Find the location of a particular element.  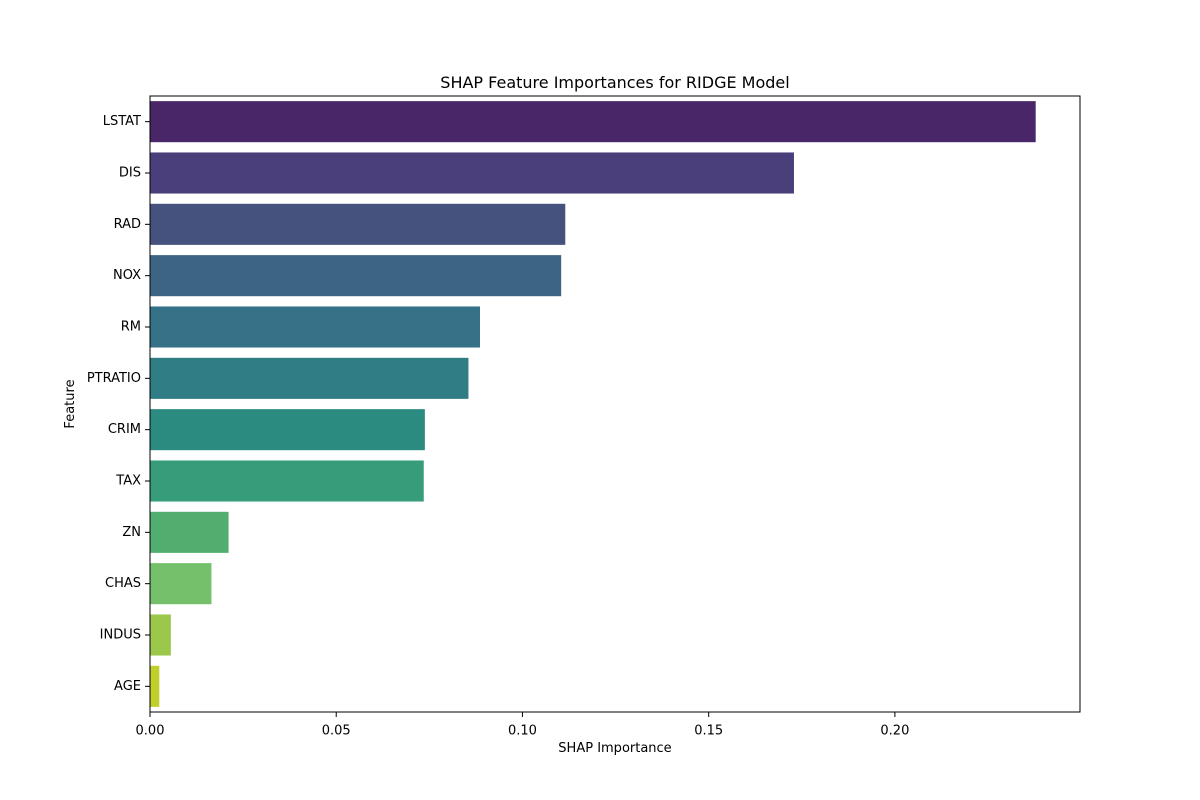

y-tick-label: LSTAT is located at coordinates (122, 121).